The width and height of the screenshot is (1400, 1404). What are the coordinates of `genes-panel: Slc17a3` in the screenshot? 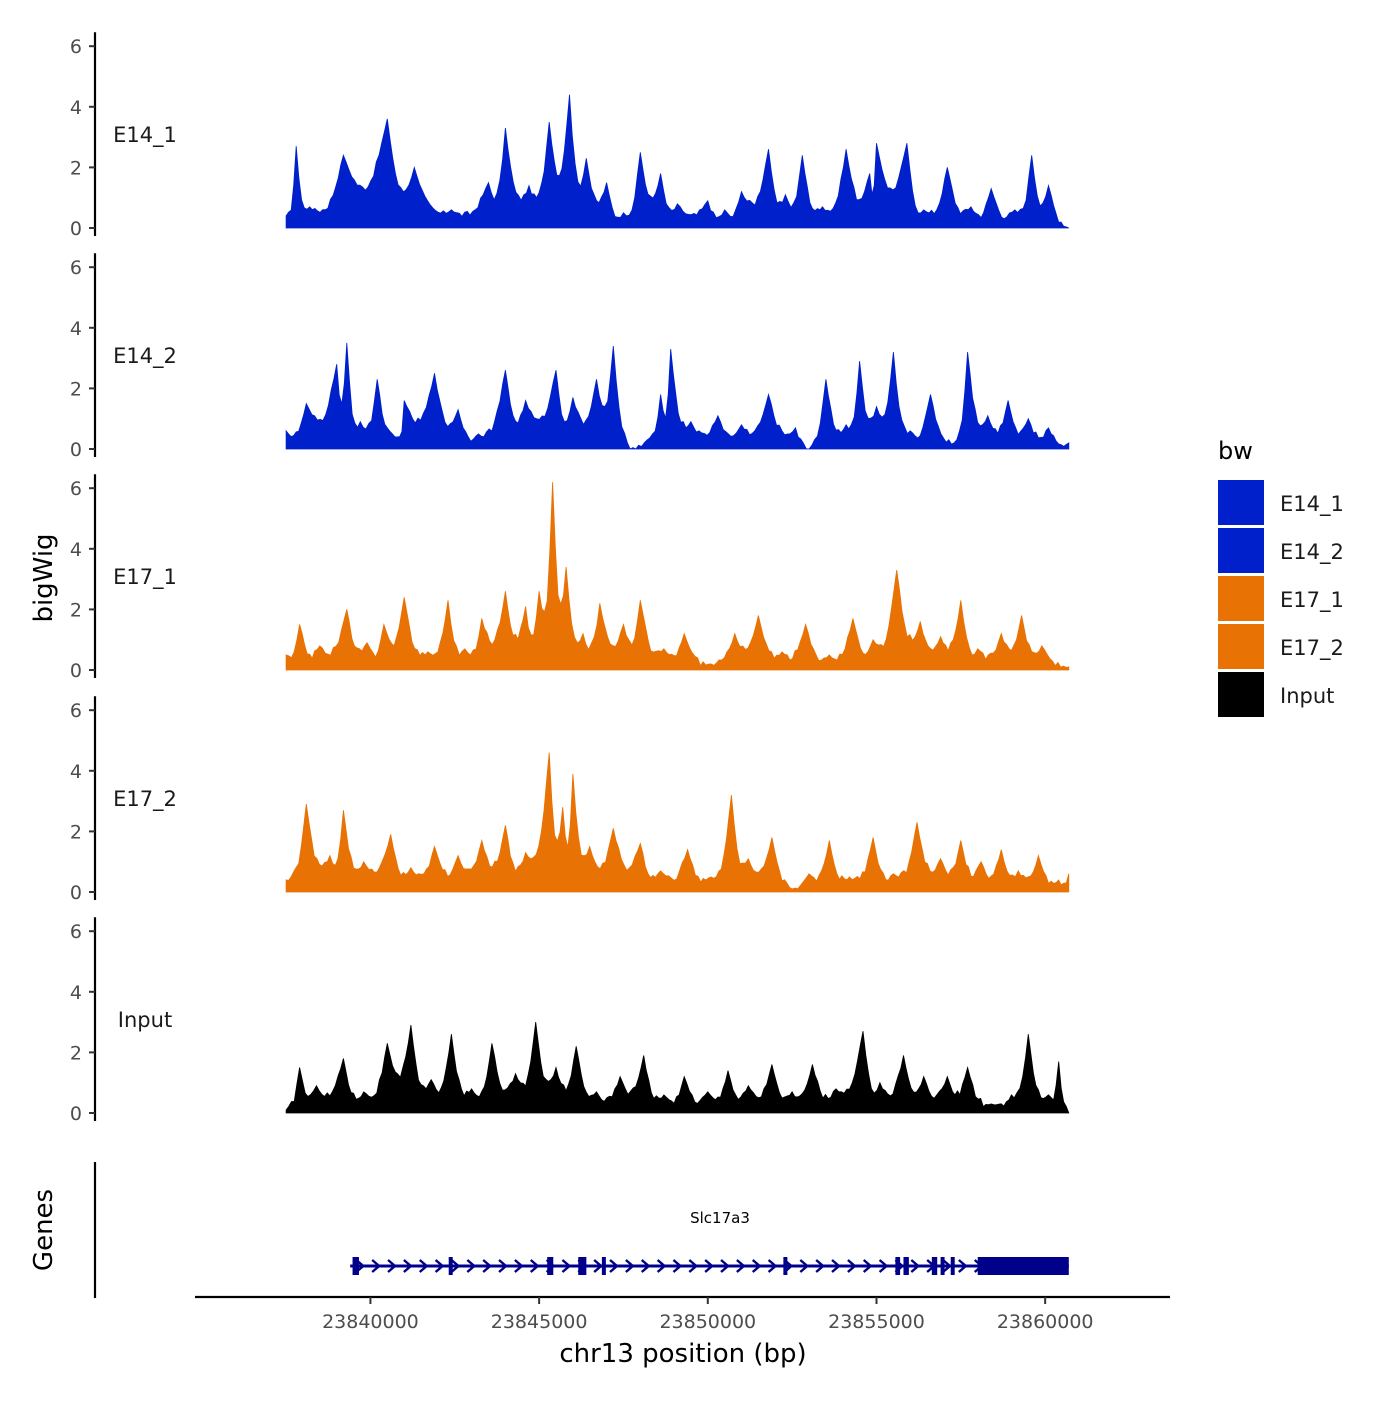 It's located at (581, 1230).